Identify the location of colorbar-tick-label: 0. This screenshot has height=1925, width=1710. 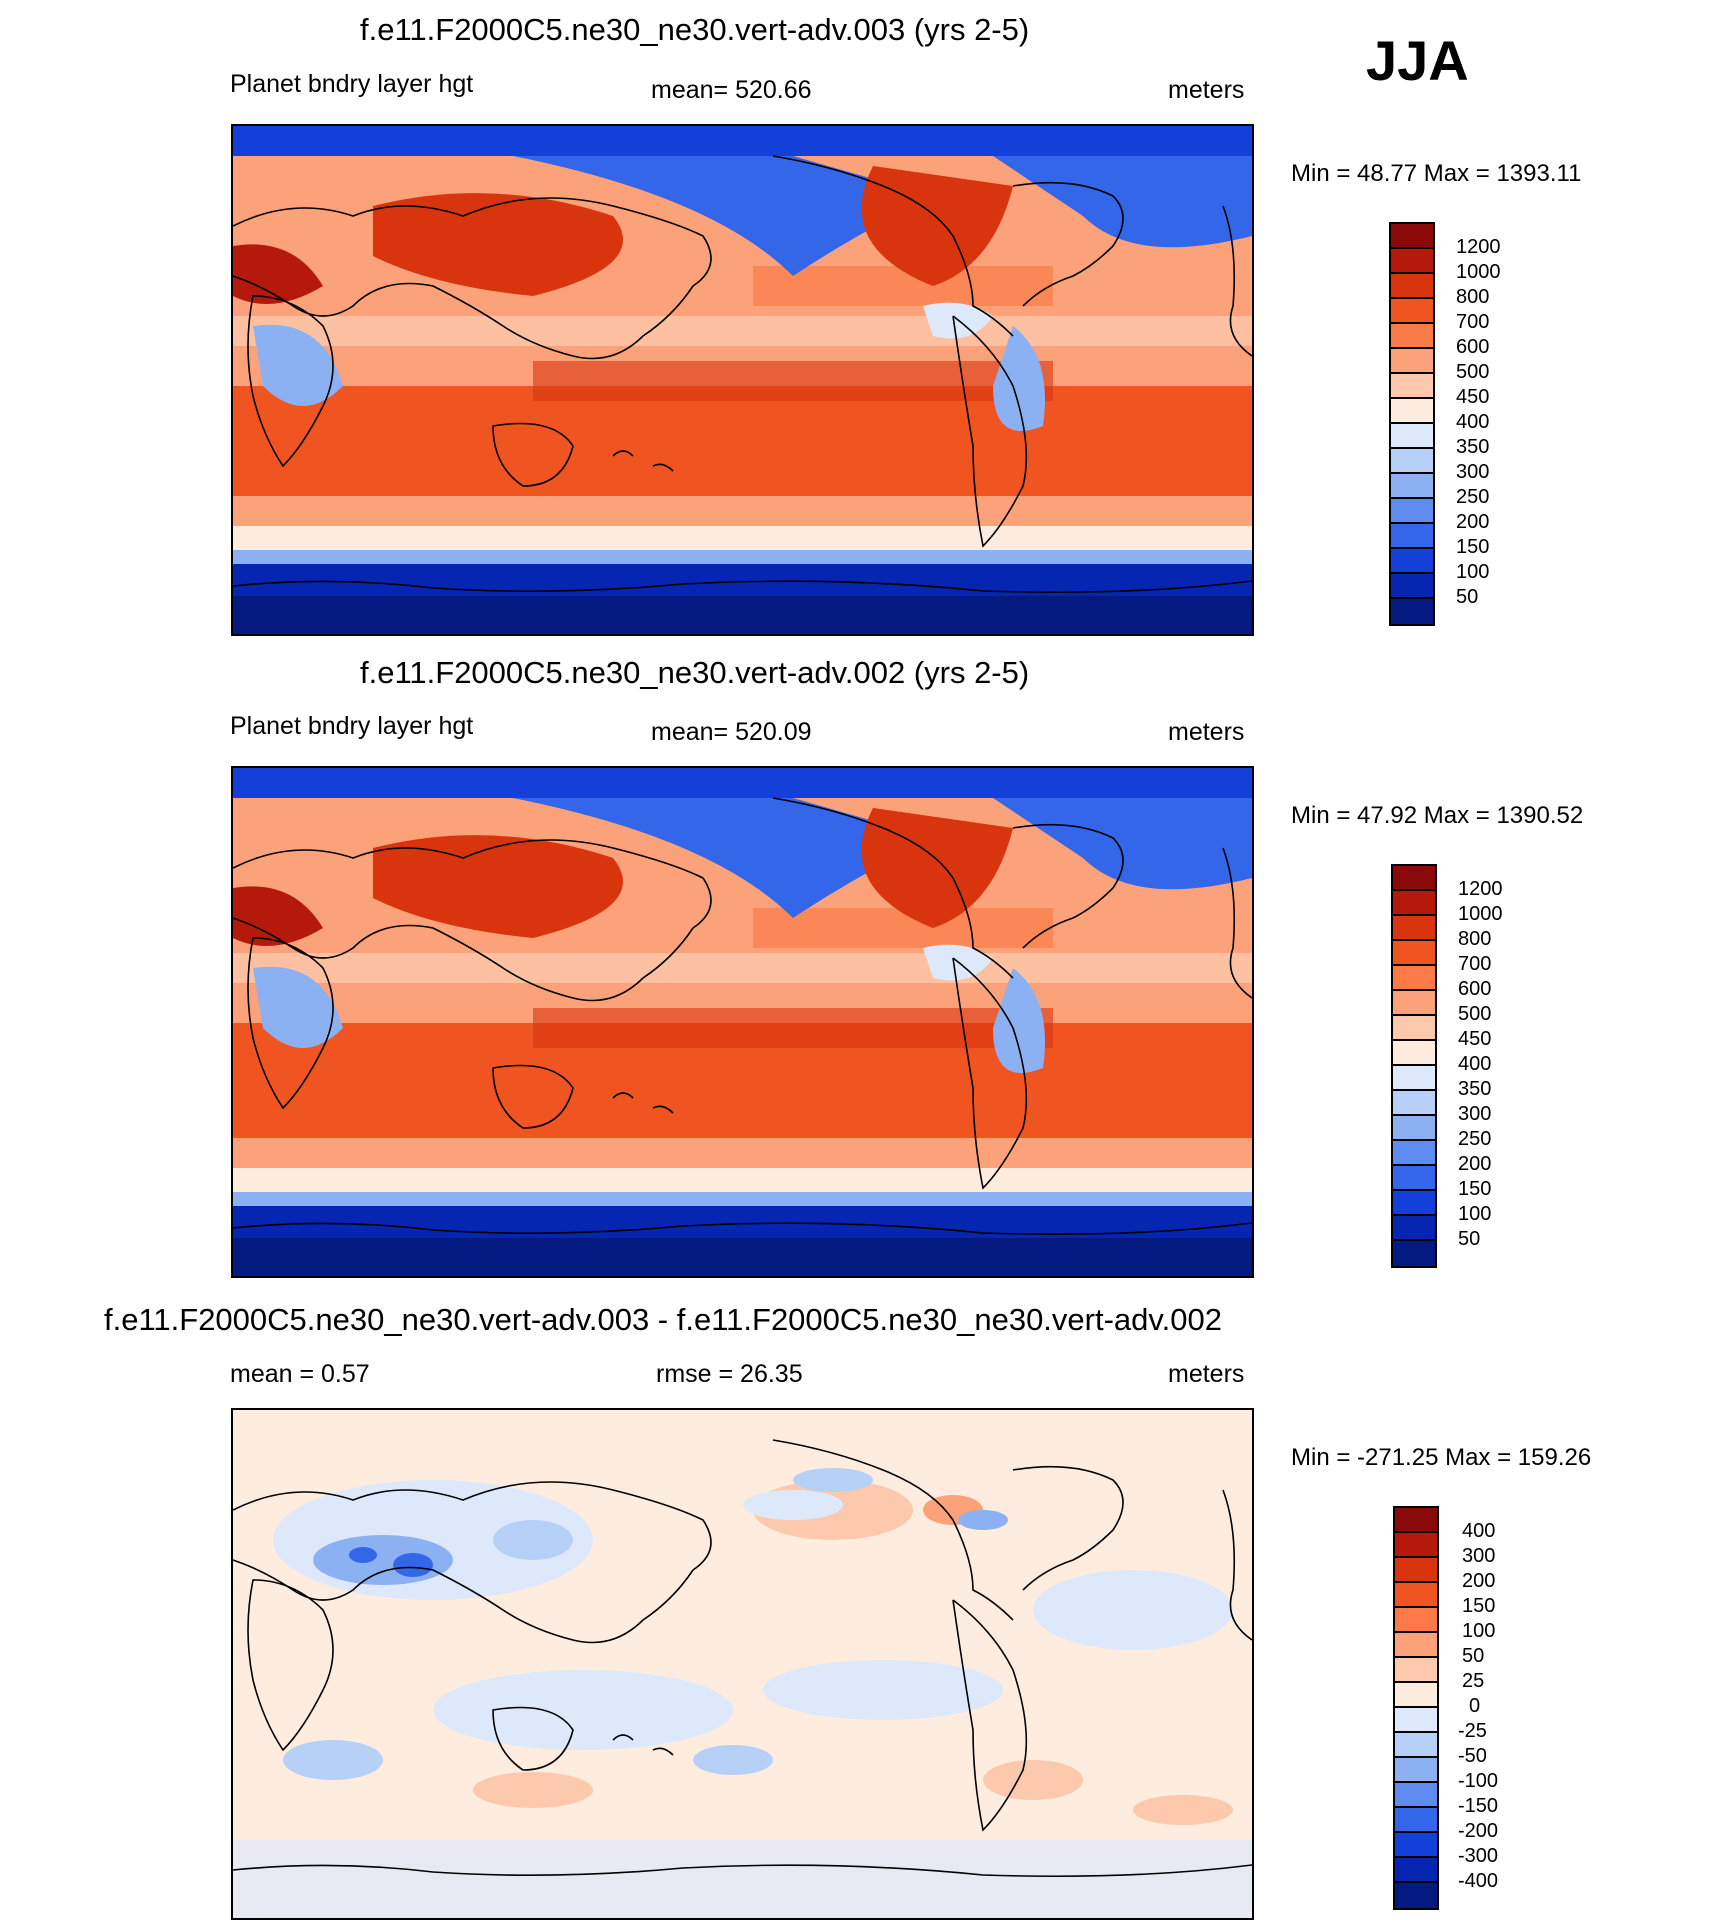
(1475, 1706).